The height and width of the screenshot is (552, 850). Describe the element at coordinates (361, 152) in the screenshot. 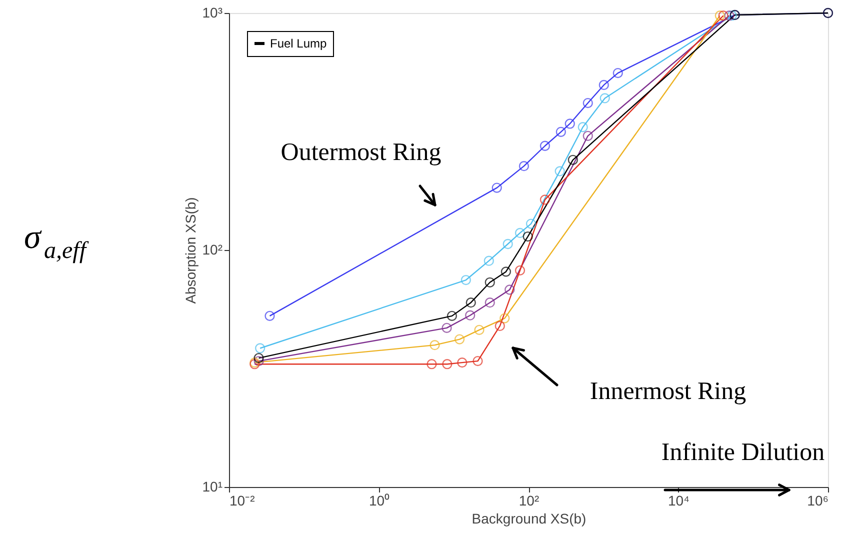

I see `annotation: Outermost Ring` at that location.